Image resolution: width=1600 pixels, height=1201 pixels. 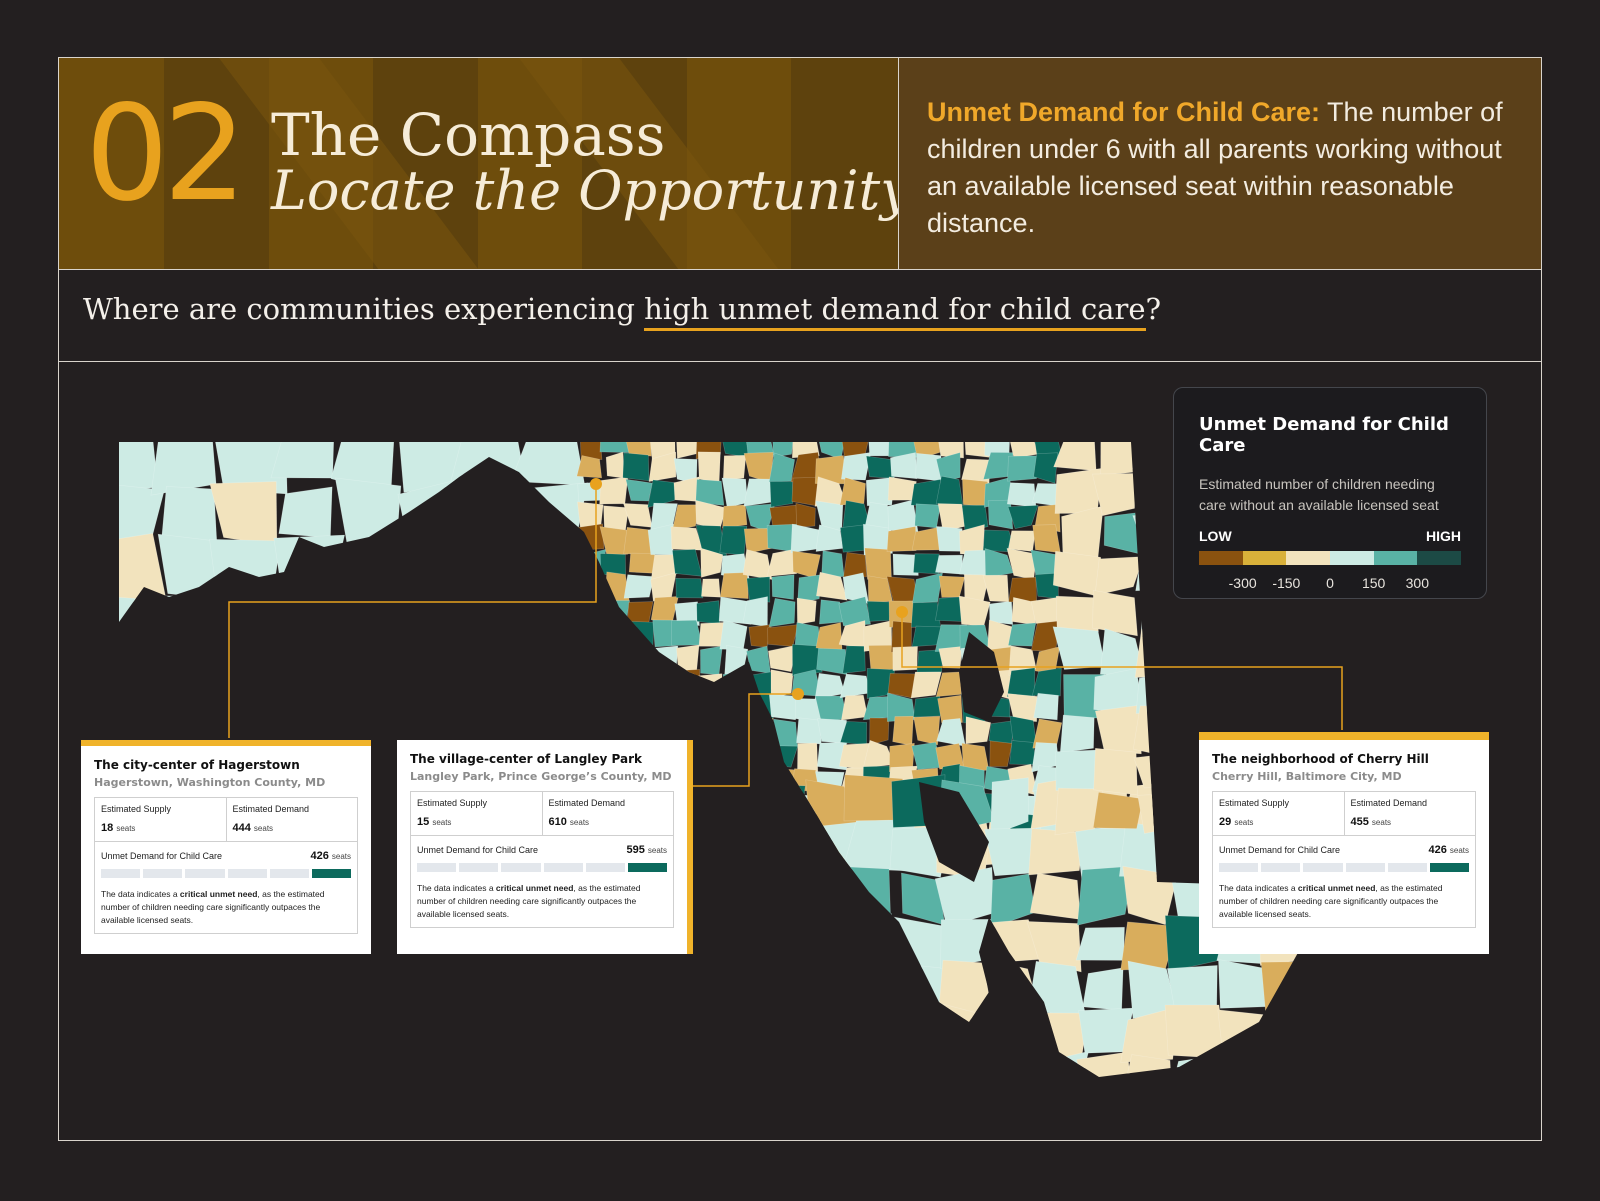 I want to click on marker-langley-park, so click(x=798, y=694).